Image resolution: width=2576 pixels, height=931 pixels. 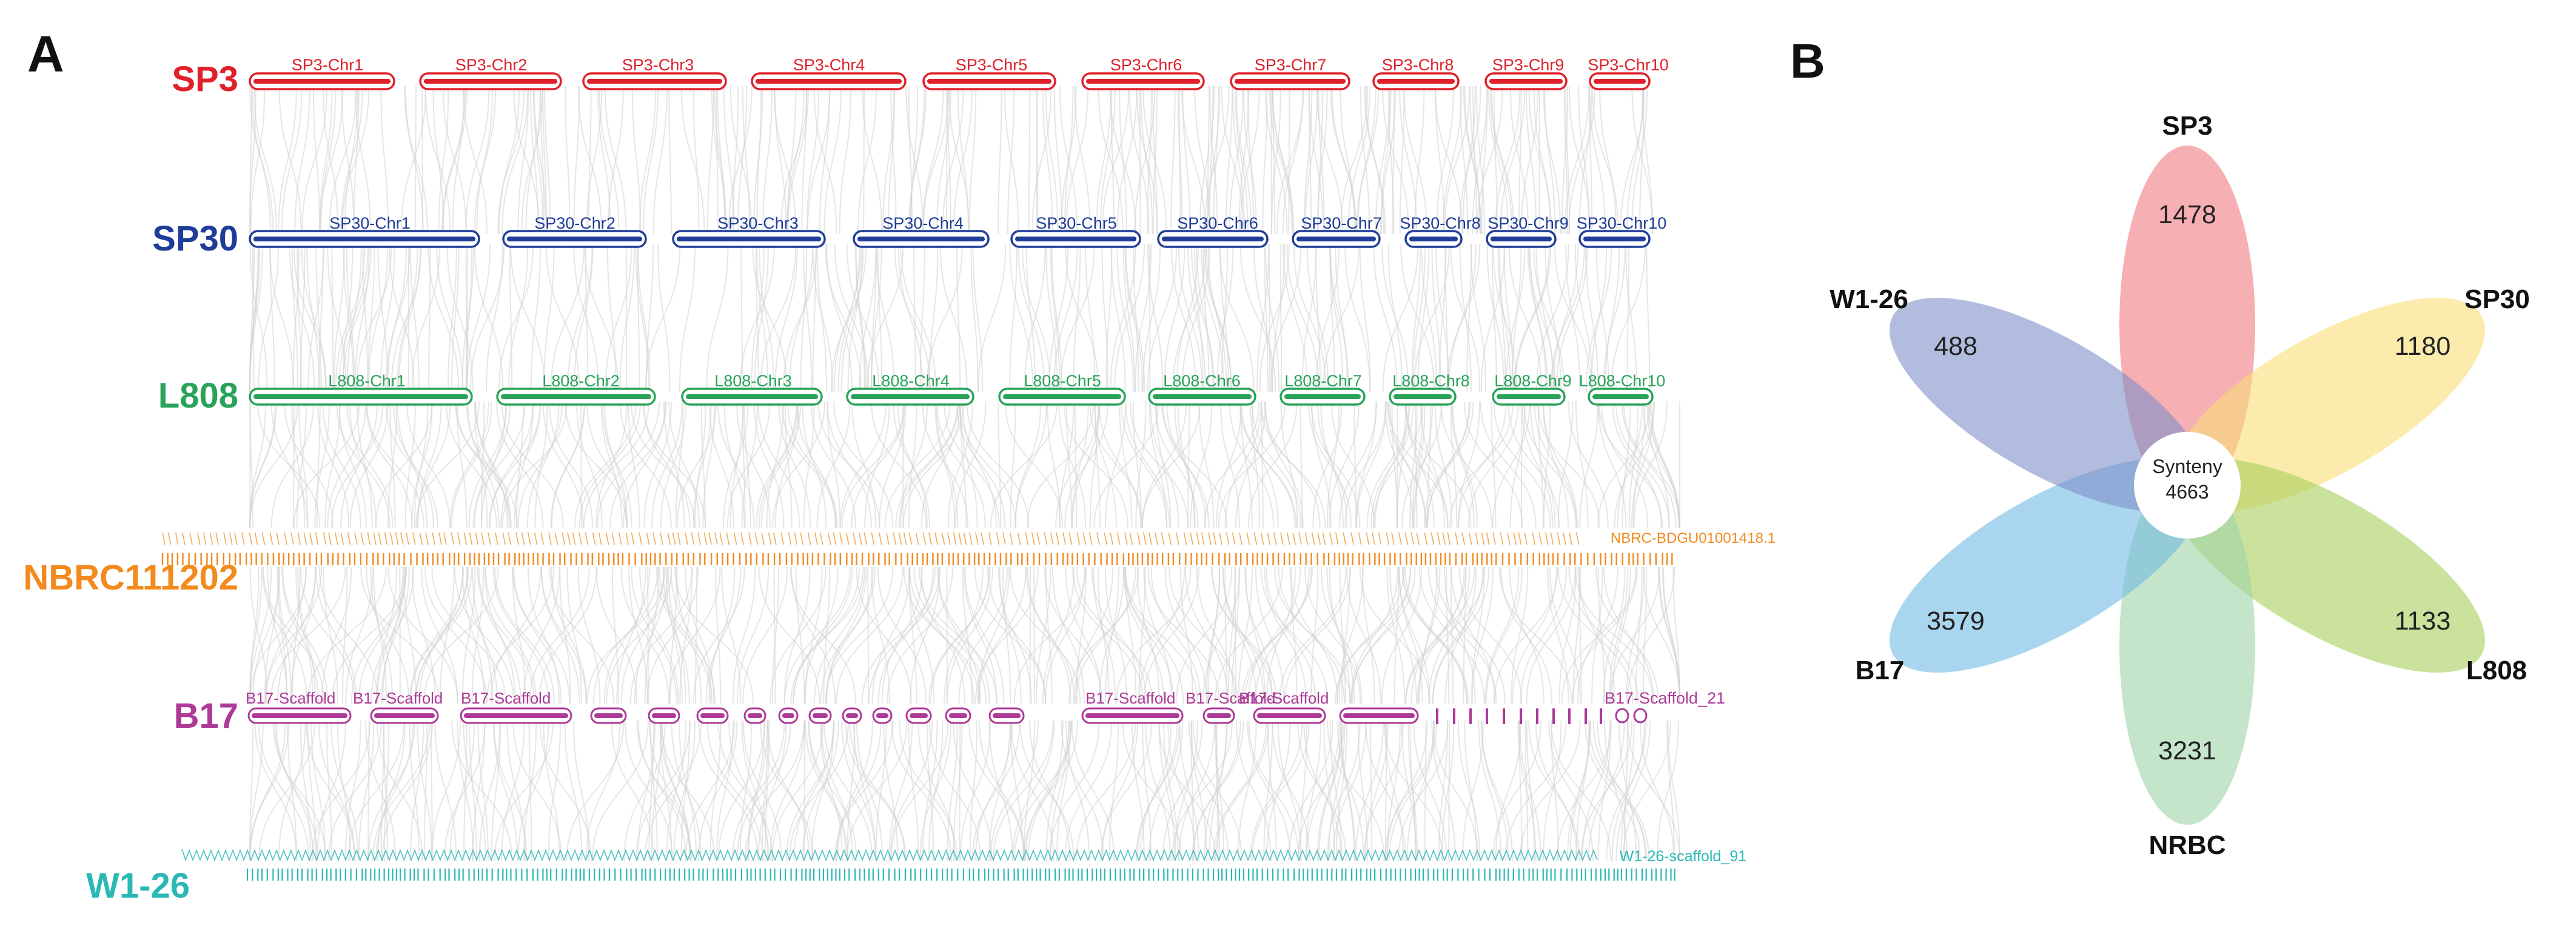 I want to click on chr-label-sp3-5: SP3-Chr5, so click(x=992, y=65).